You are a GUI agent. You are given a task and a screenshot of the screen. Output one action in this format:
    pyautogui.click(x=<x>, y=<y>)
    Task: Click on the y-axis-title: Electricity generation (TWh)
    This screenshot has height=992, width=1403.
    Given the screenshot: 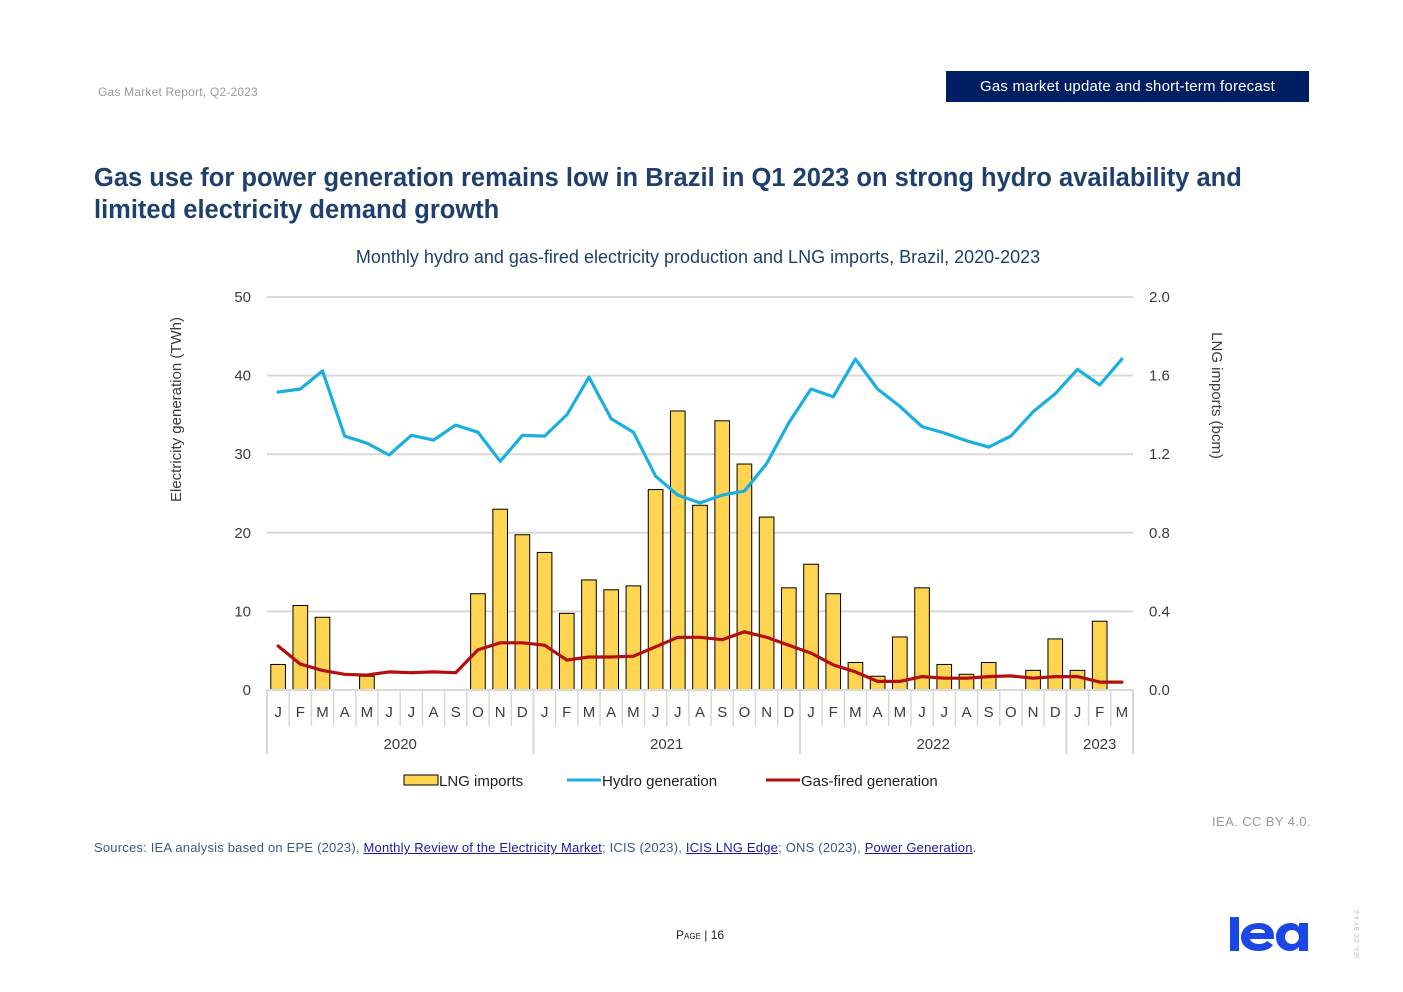 What is the action you would take?
    pyautogui.click(x=176, y=409)
    